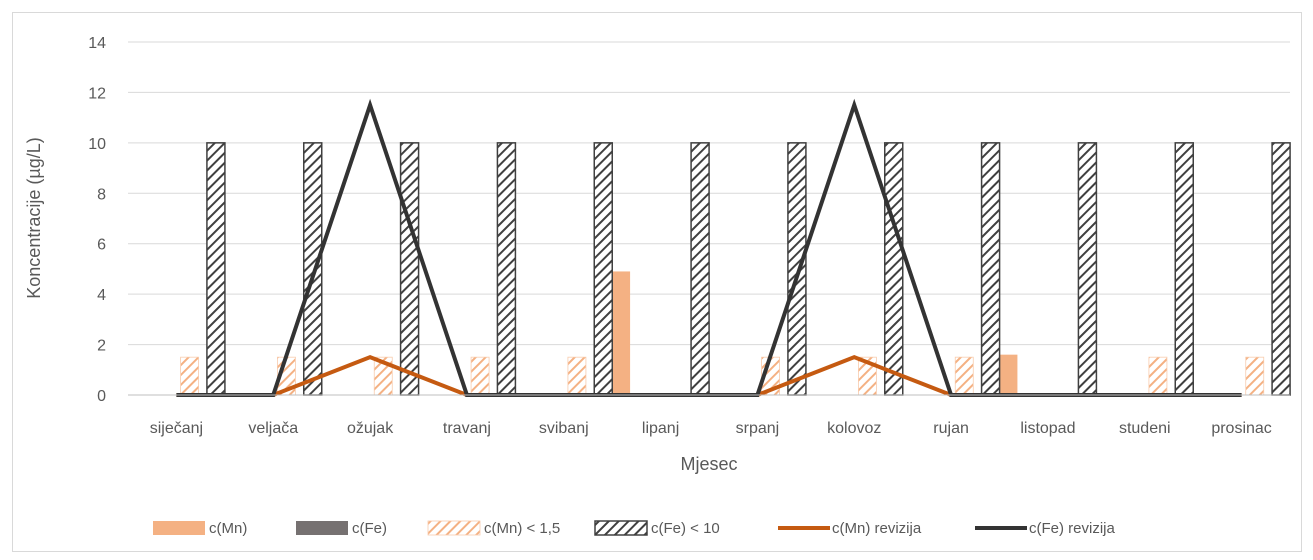 Image resolution: width=1313 pixels, height=560 pixels. I want to click on y-tick-label: 8, so click(101, 194).